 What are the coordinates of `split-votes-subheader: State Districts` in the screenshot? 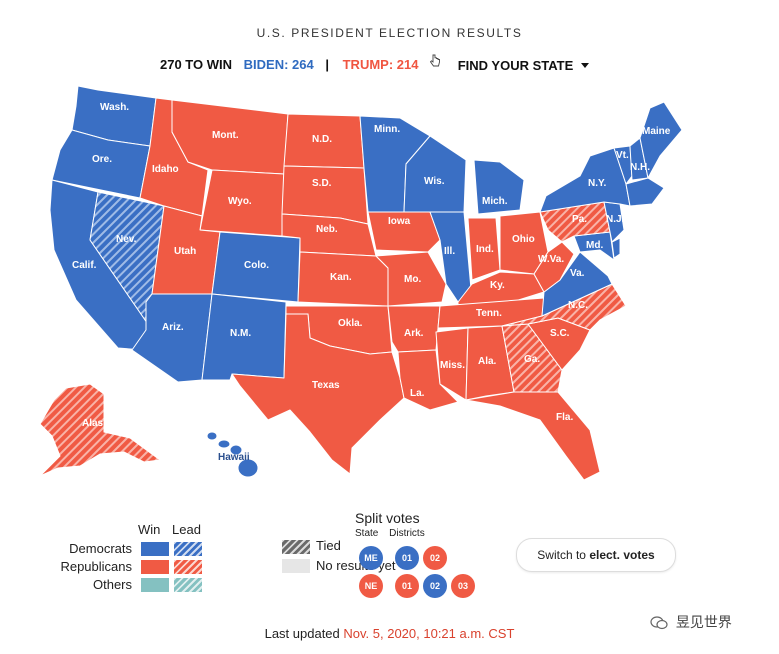 It's located at (390, 533).